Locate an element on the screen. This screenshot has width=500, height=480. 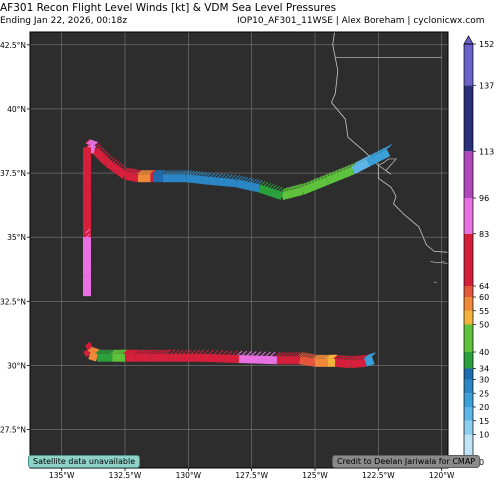
lon-tick-label: 125°W is located at coordinates (315, 475).